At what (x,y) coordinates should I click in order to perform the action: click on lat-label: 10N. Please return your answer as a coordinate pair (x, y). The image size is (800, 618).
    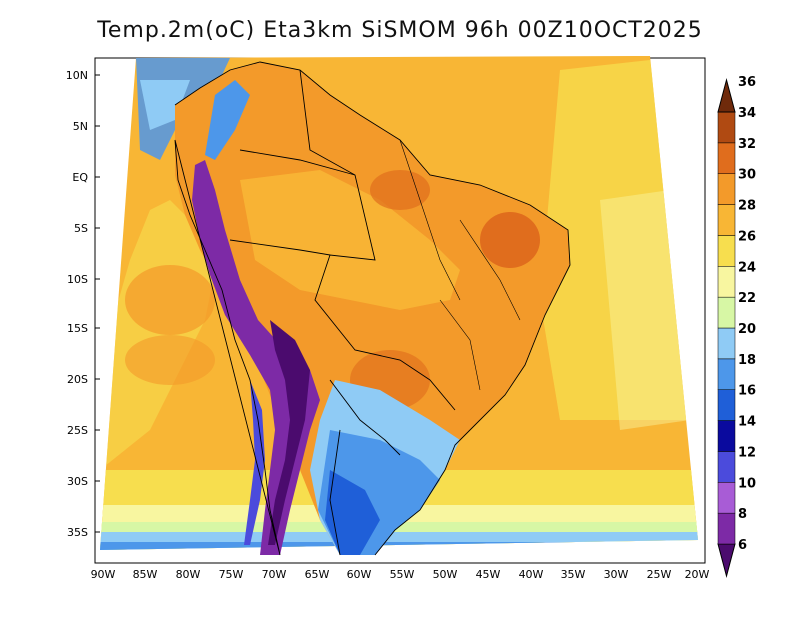
    Looking at the image, I should click on (77, 75).